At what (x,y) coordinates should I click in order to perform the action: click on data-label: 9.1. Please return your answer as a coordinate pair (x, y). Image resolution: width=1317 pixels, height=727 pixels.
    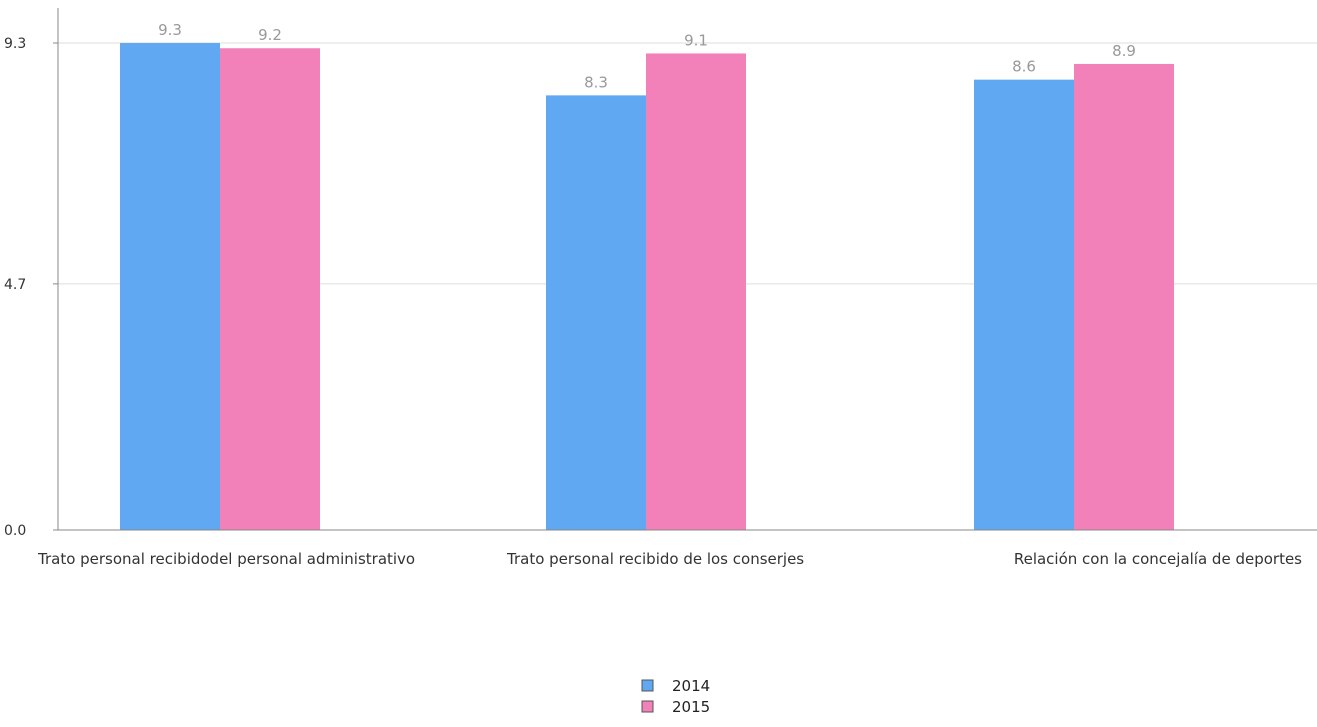
    Looking at the image, I should click on (696, 40).